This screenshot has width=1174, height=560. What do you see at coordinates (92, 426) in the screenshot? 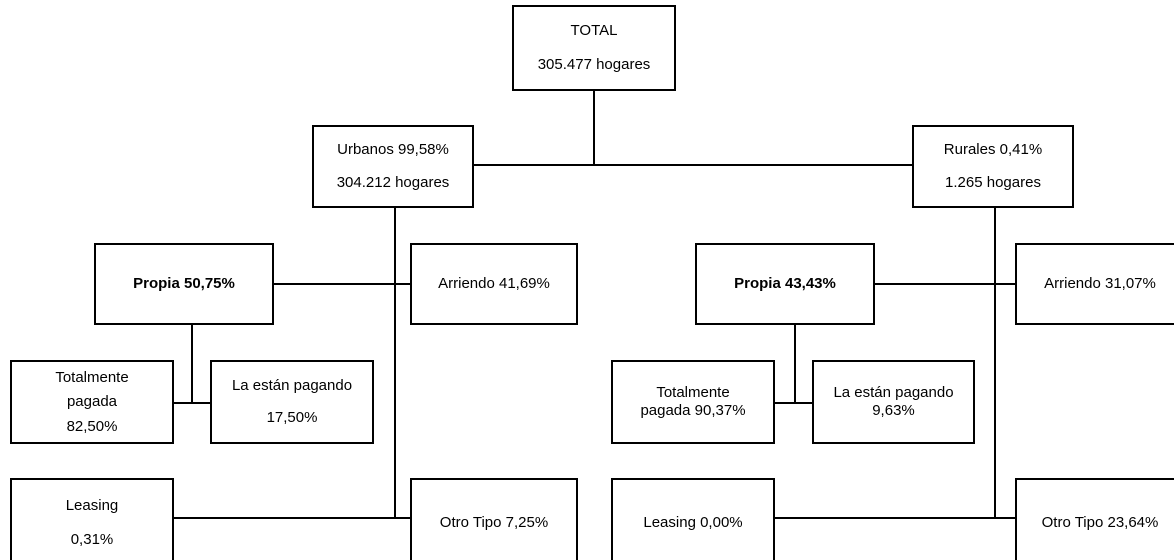
I see `node-label: 82,50%` at bounding box center [92, 426].